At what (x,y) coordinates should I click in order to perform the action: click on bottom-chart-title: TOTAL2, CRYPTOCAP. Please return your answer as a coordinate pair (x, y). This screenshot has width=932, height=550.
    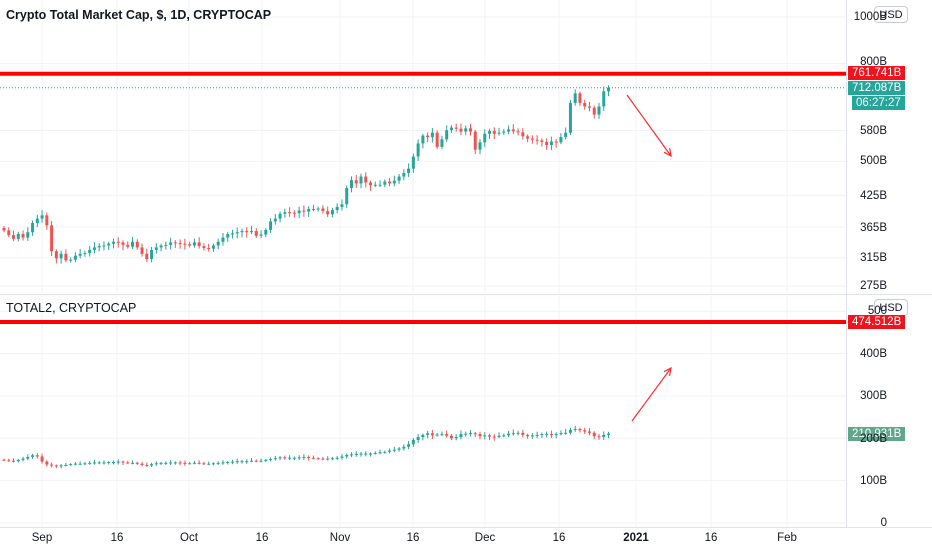
    Looking at the image, I should click on (71, 308).